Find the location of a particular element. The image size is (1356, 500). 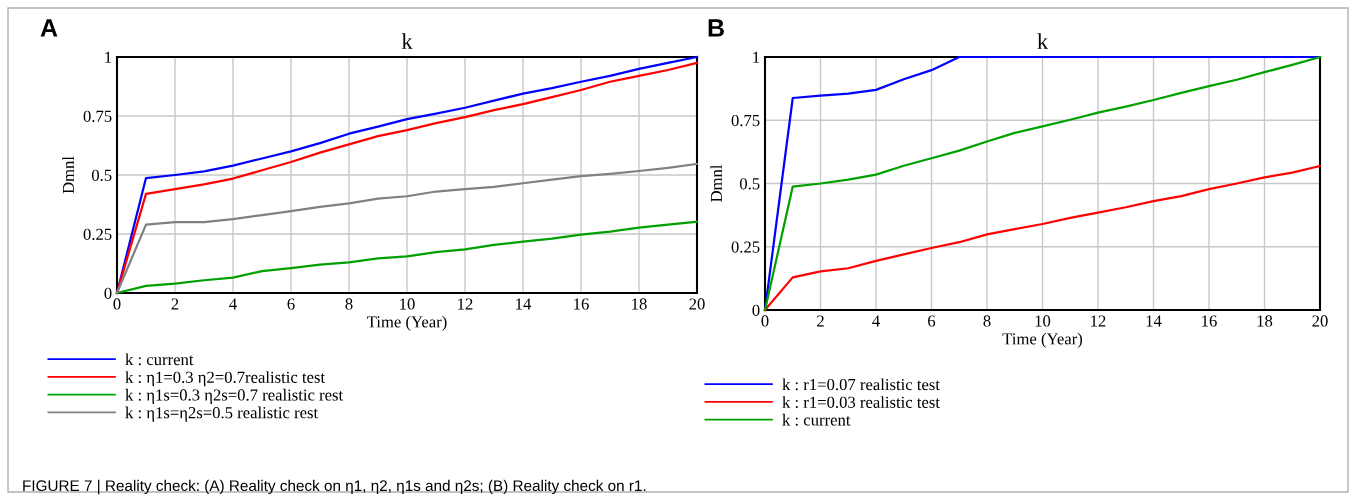

legend-label: k : η1s=0.3 η2s=0.7 realistic rest is located at coordinates (234, 396).